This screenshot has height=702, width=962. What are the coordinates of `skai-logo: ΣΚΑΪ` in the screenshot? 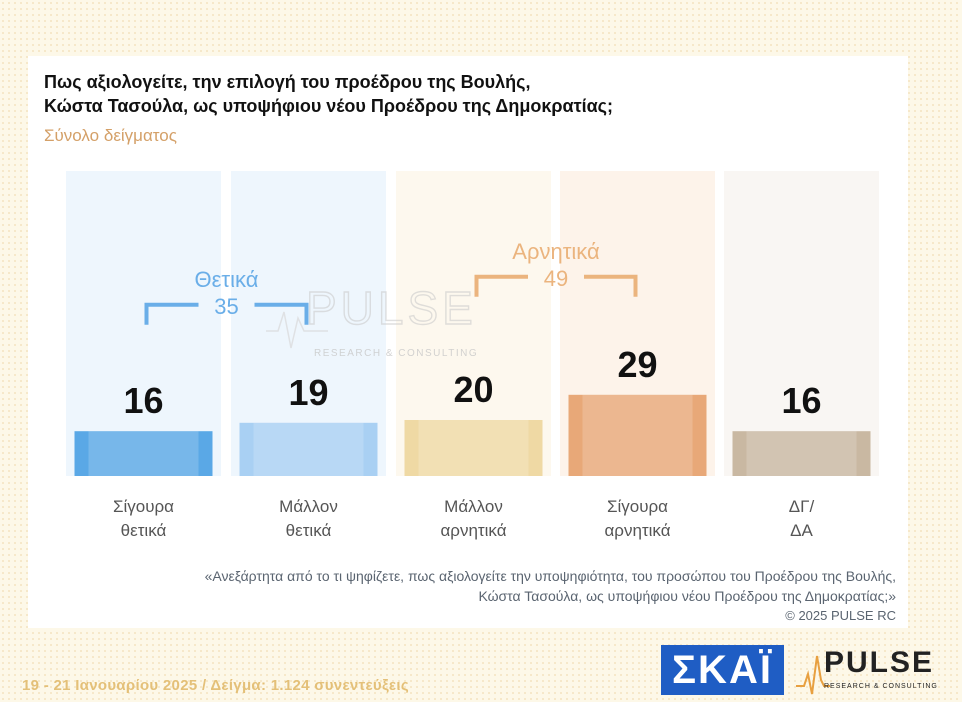 It's located at (722, 670).